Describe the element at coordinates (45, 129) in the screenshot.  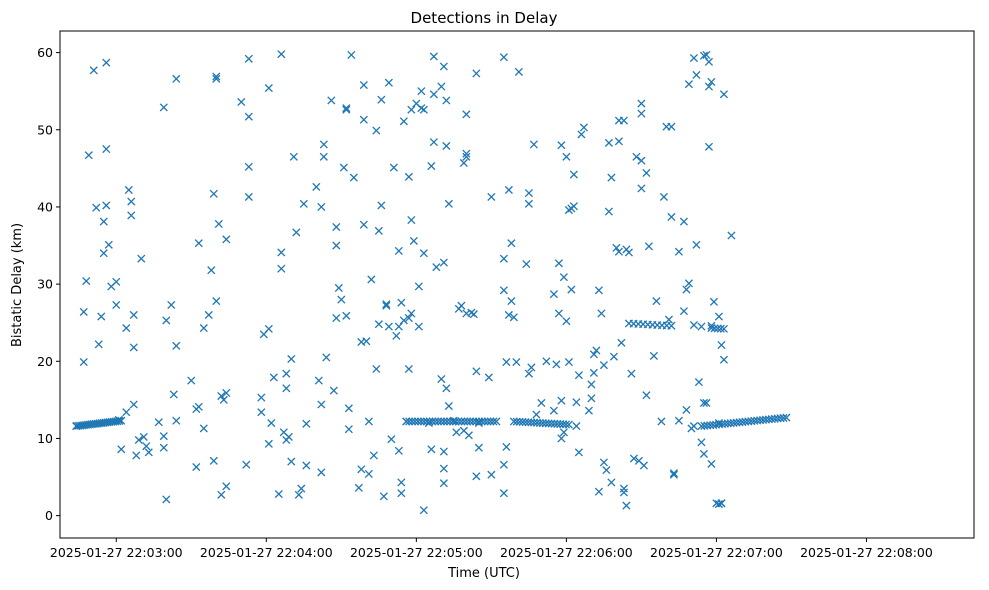
I see `y-tick-label: 50` at that location.